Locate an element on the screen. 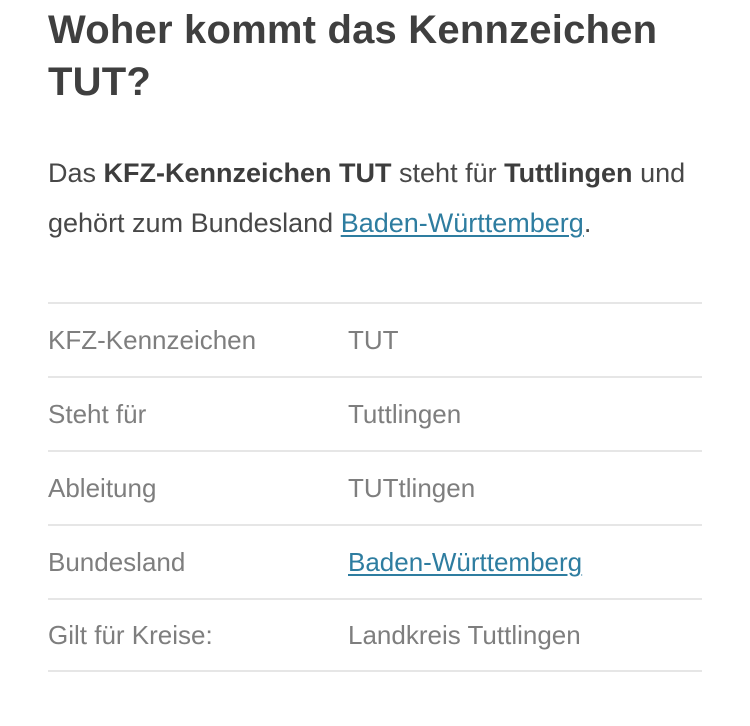 Image resolution: width=750 pixels, height=726 pixels. row-label: Ableitung is located at coordinates (102, 487).